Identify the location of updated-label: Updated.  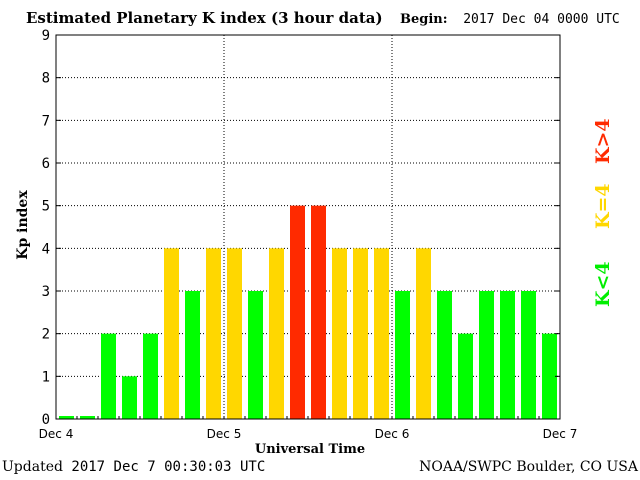
(32, 467).